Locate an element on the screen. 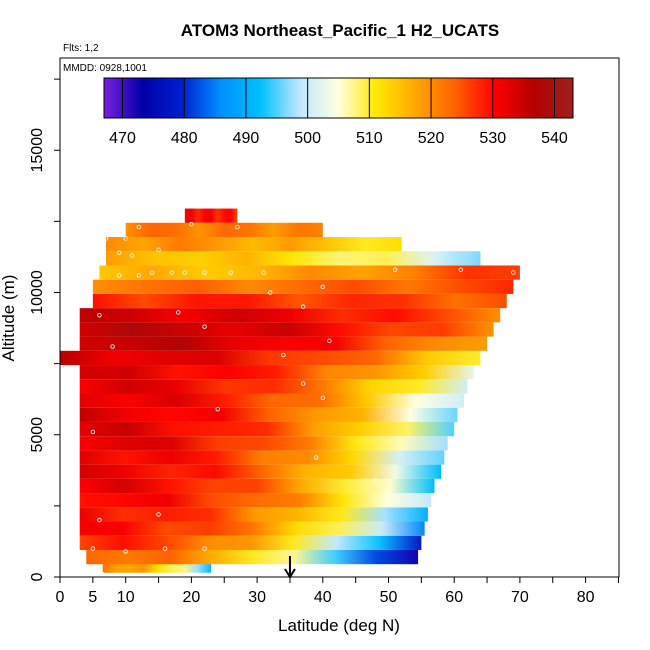 The image size is (650, 650). colorbar-tick-label: 480 is located at coordinates (184, 138).